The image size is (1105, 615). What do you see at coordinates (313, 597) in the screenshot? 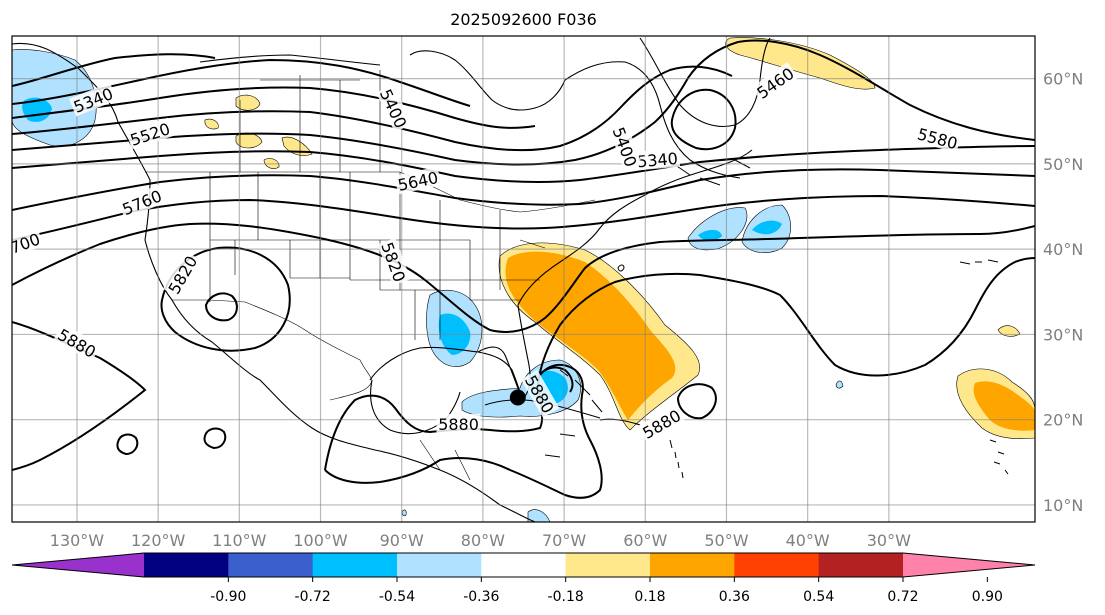
I see `colorbar-tick-label: -0.72` at bounding box center [313, 597].